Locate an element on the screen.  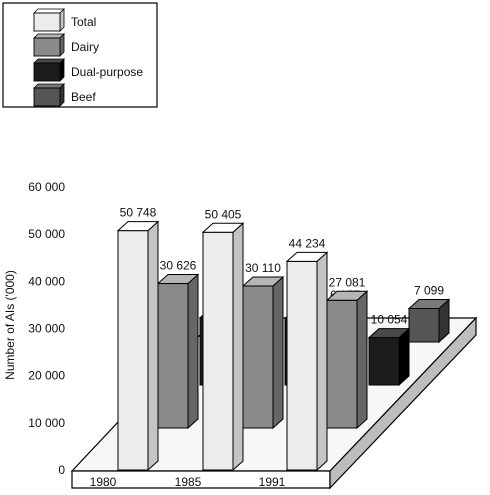
bar-beef-1991 is located at coordinates (429, 321).